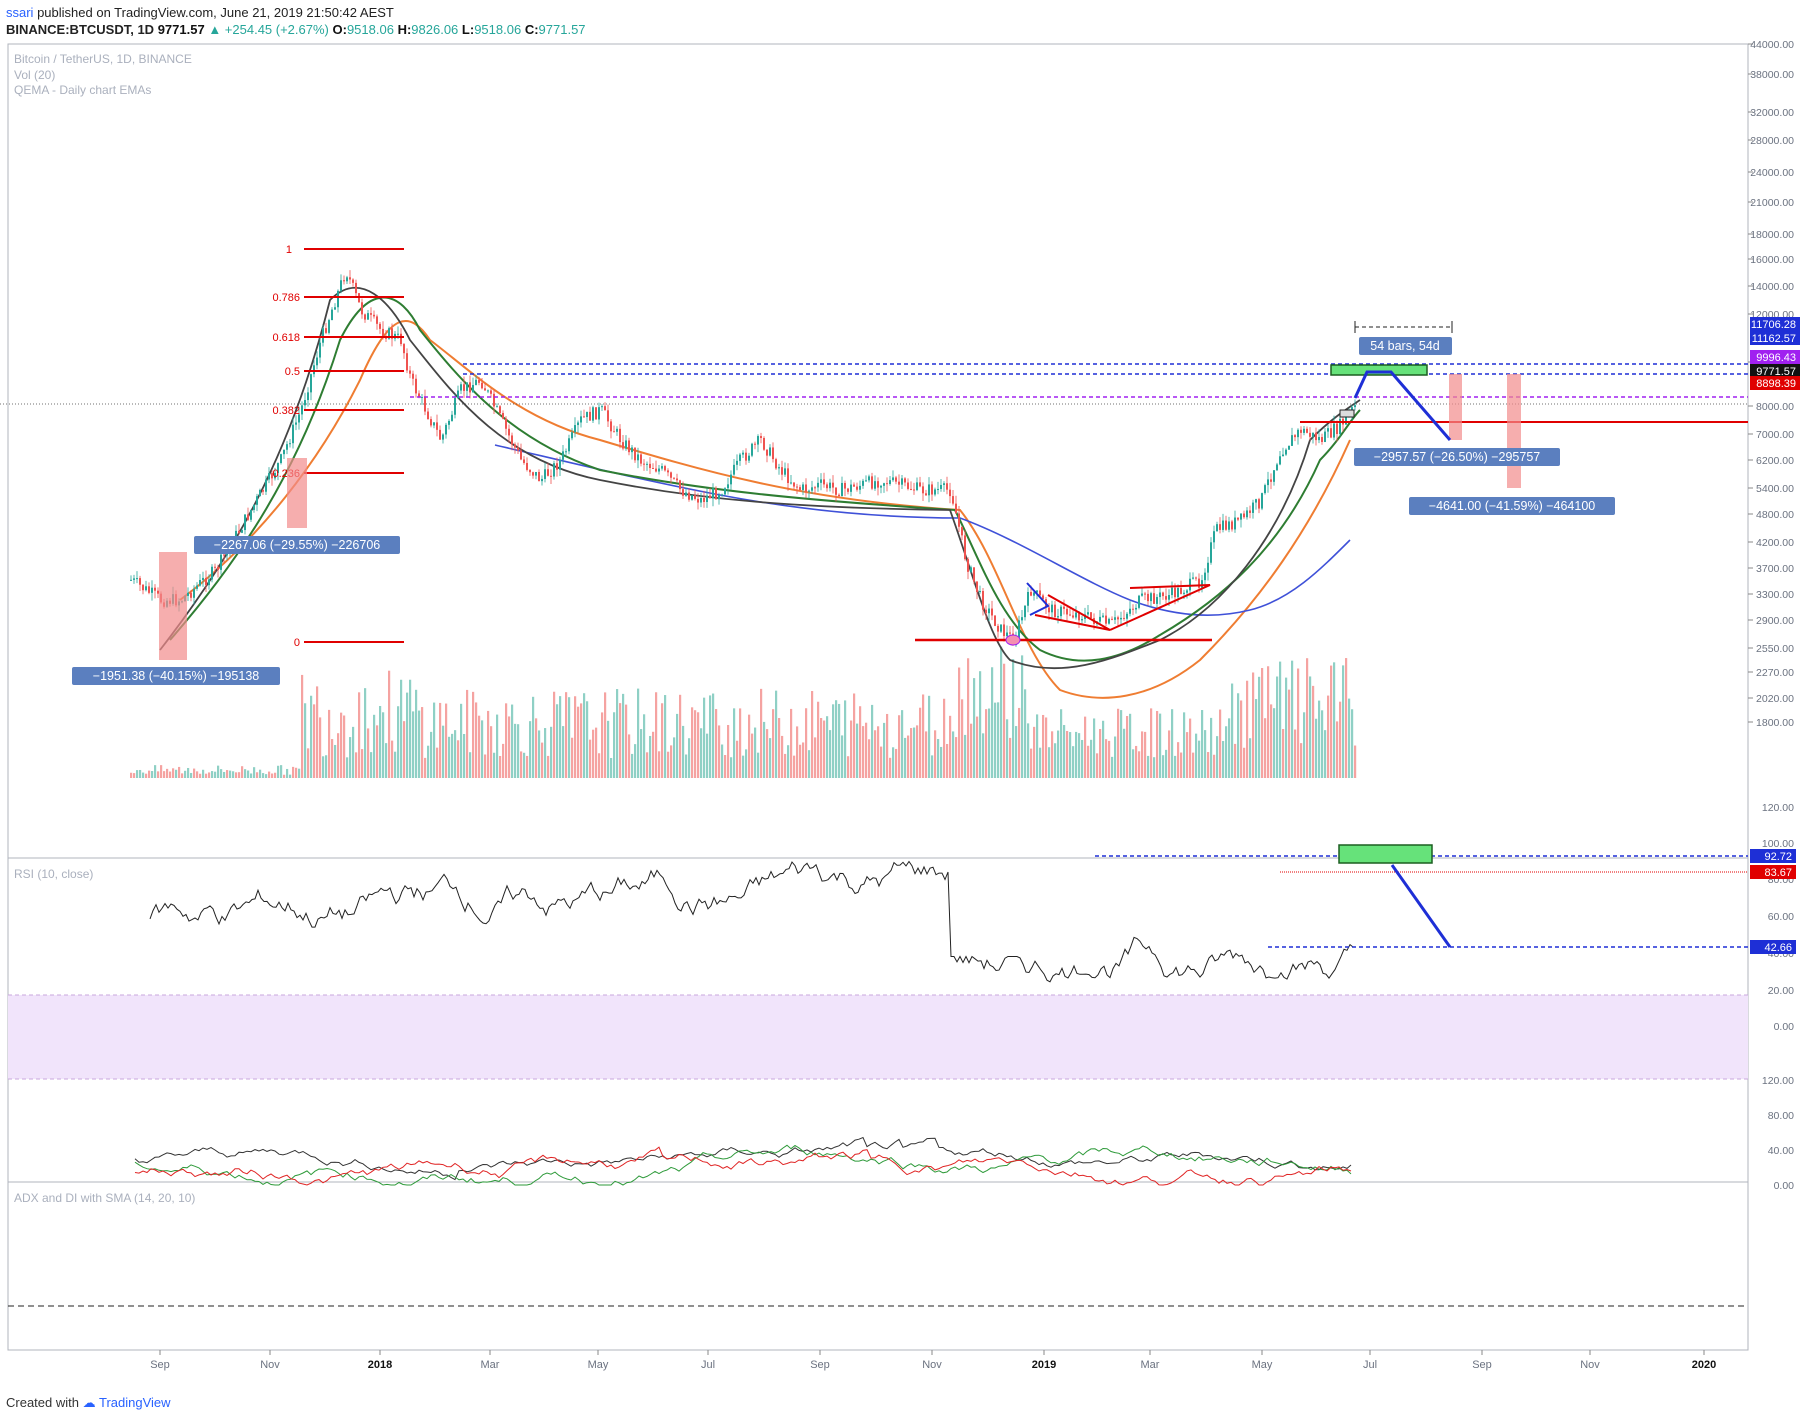 This screenshot has height=1419, width=1818. I want to click on legend-main-title: Bitcoin / TetherUS, 1D, BINANCE, so click(103, 59).